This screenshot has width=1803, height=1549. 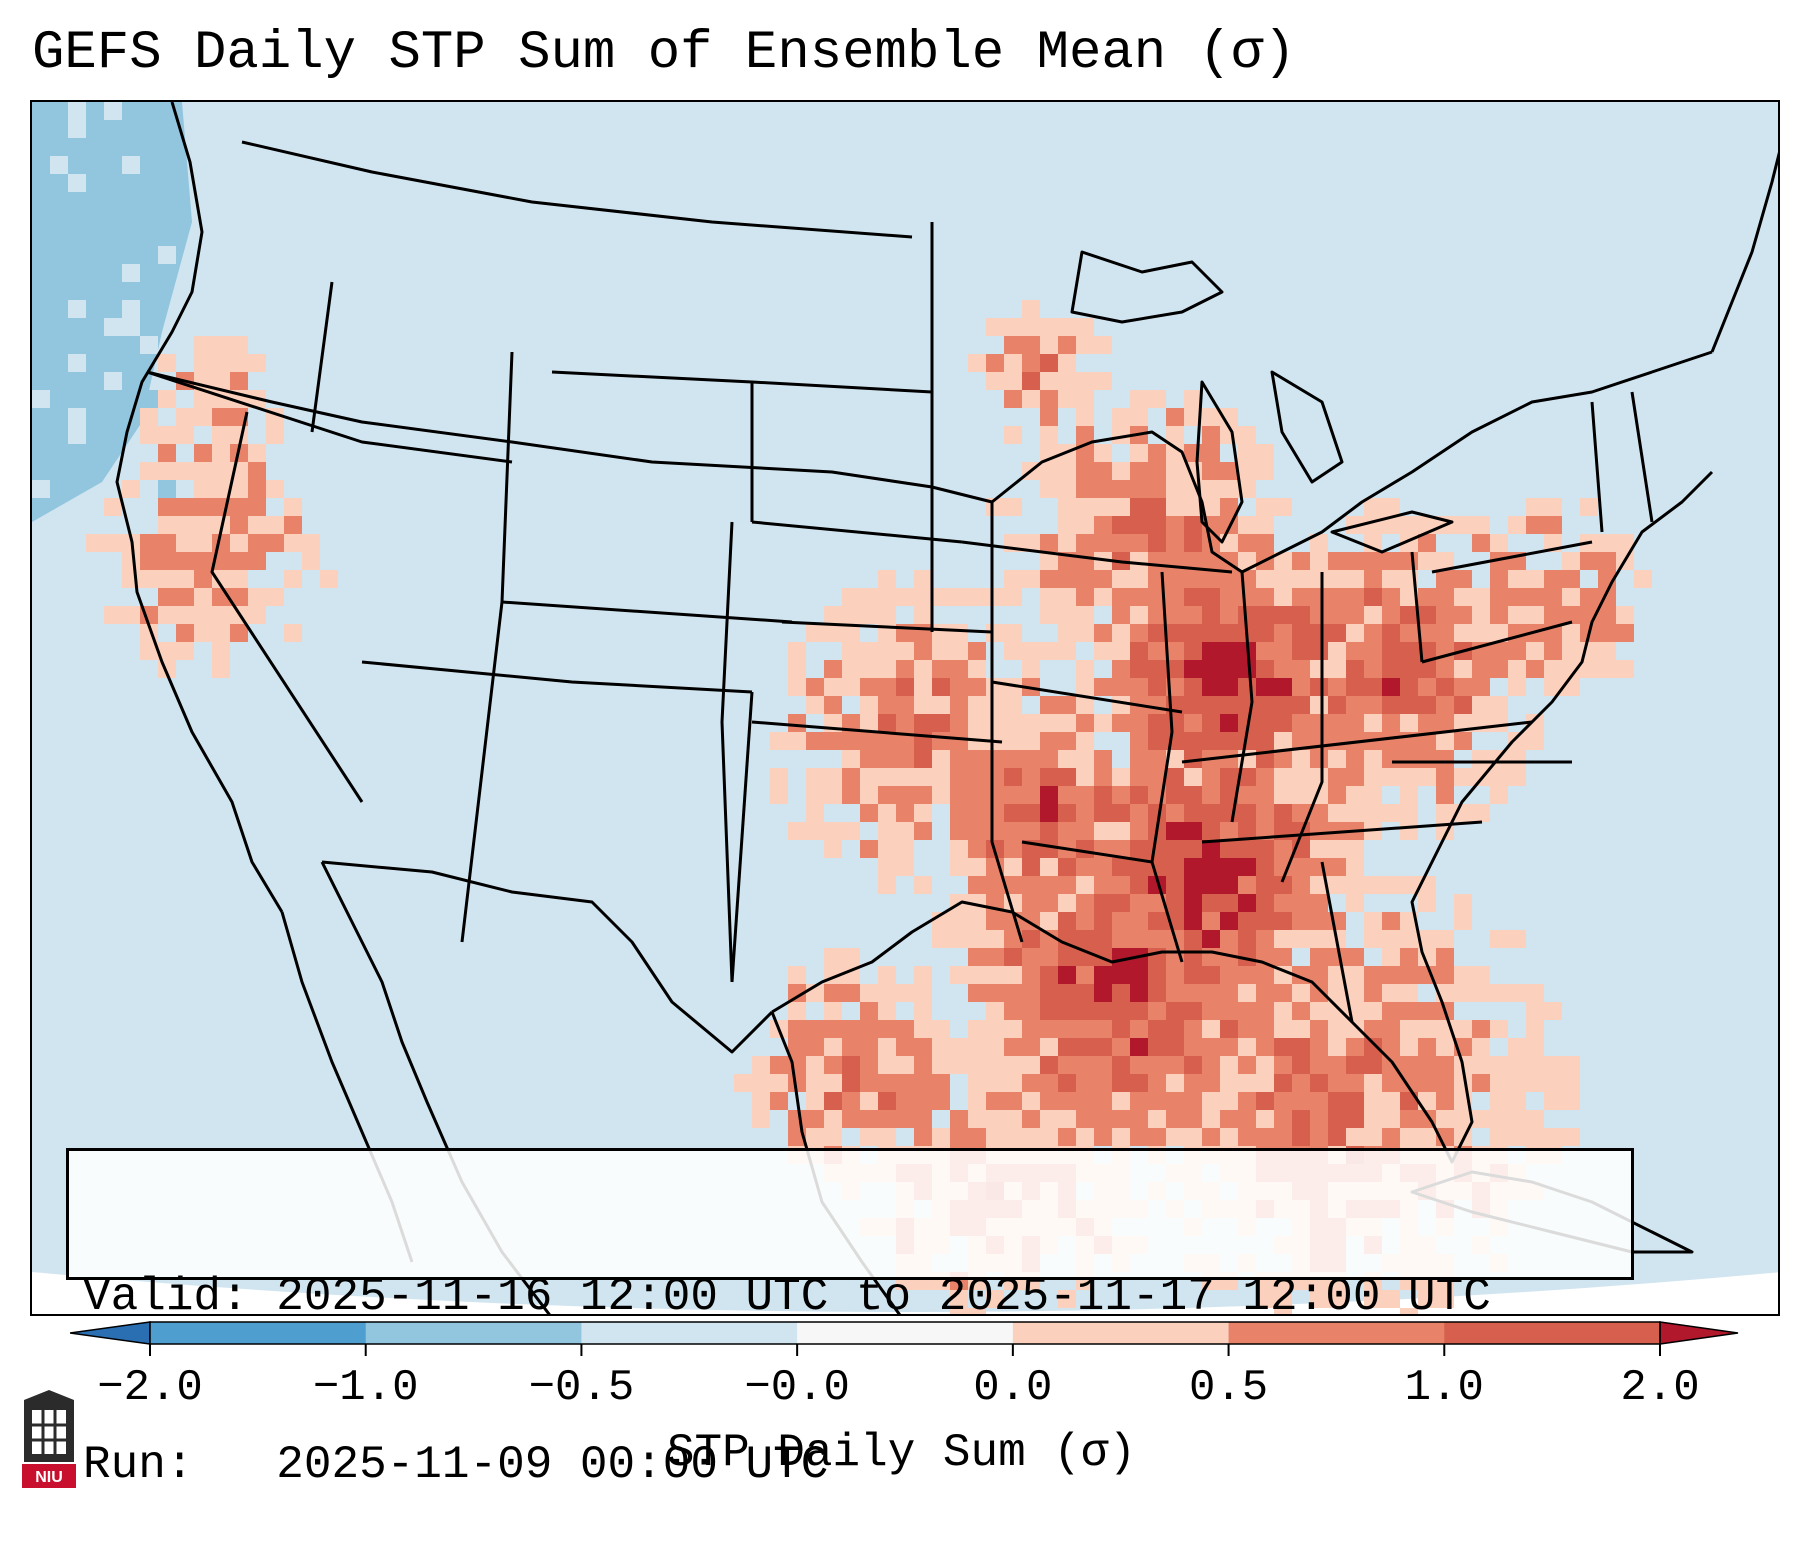 I want to click on logo-window-area, so click(x=49, y=1432).